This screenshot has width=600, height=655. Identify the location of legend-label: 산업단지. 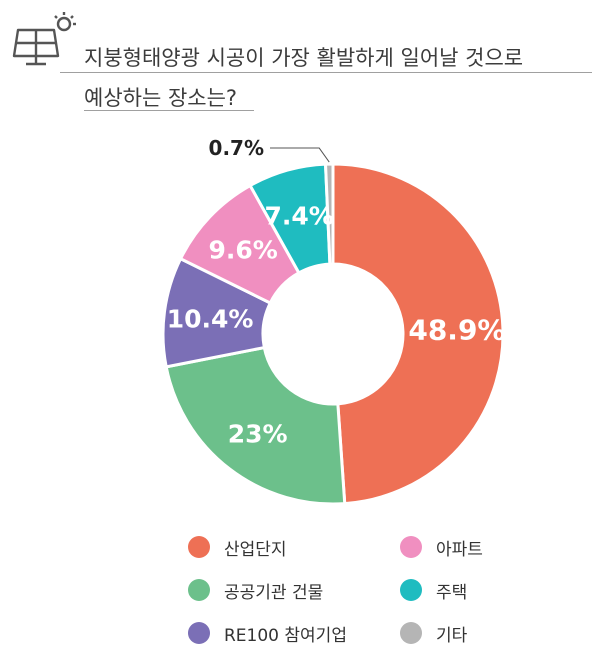
(255, 549).